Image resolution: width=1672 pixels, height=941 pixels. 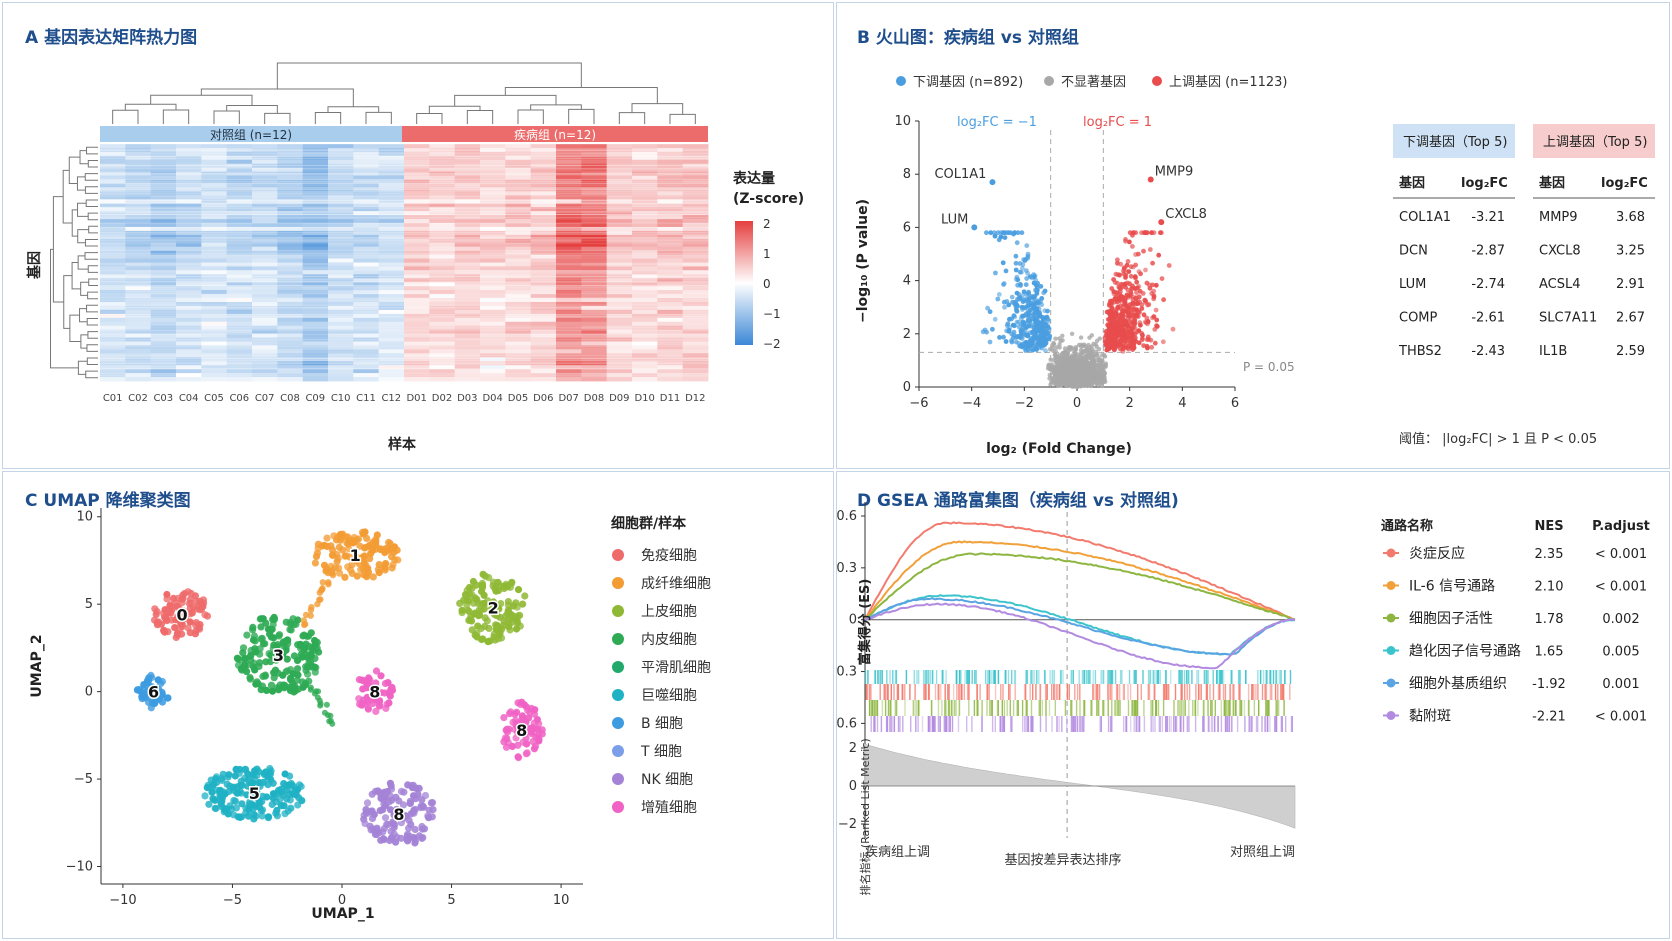 What do you see at coordinates (251, 135) in the screenshot?
I see `group-label-control: 对照组 (n=12)` at bounding box center [251, 135].